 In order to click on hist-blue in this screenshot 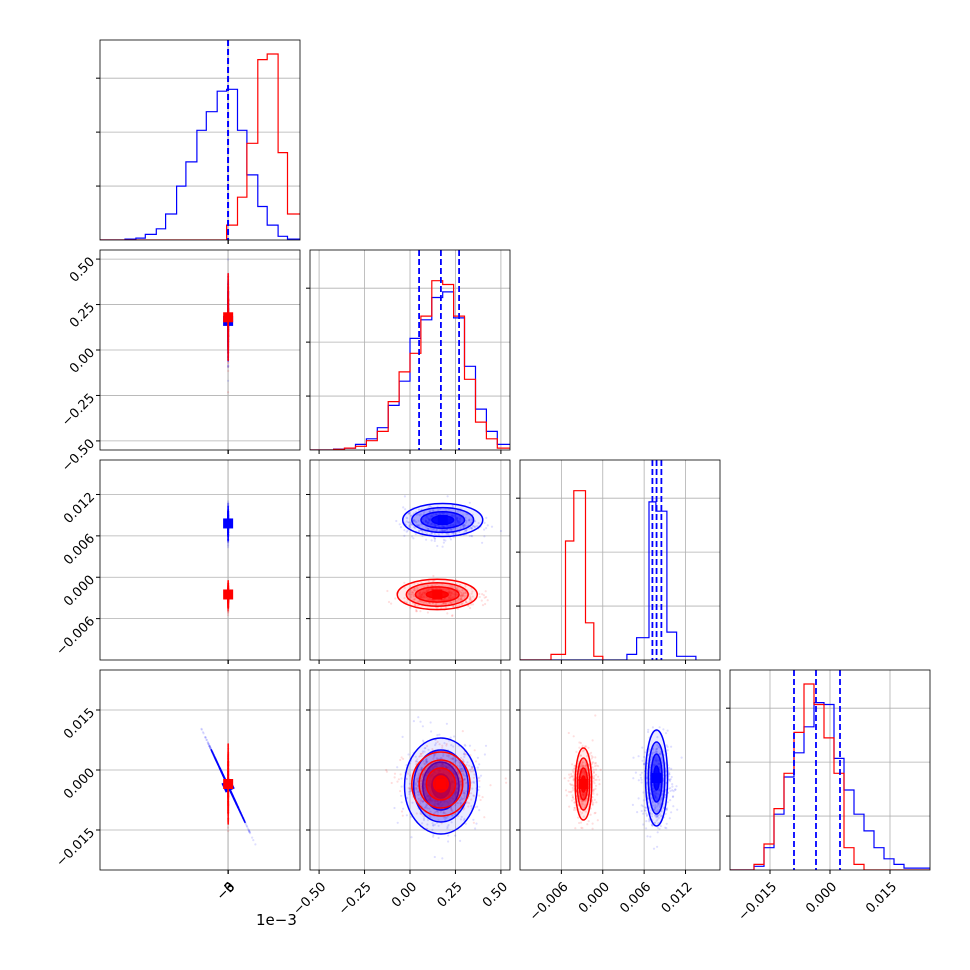, I will do `click(608, 580)`.